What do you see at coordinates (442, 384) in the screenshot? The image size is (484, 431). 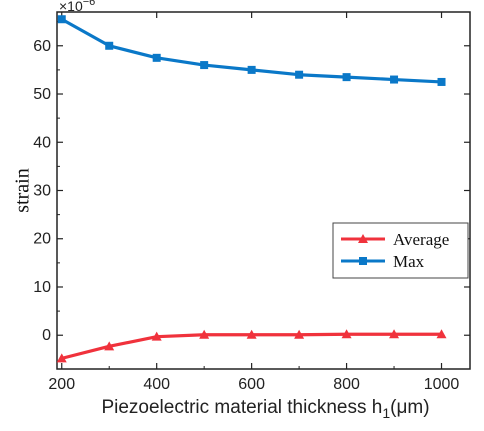 I see `x-tick-label: 1000` at bounding box center [442, 384].